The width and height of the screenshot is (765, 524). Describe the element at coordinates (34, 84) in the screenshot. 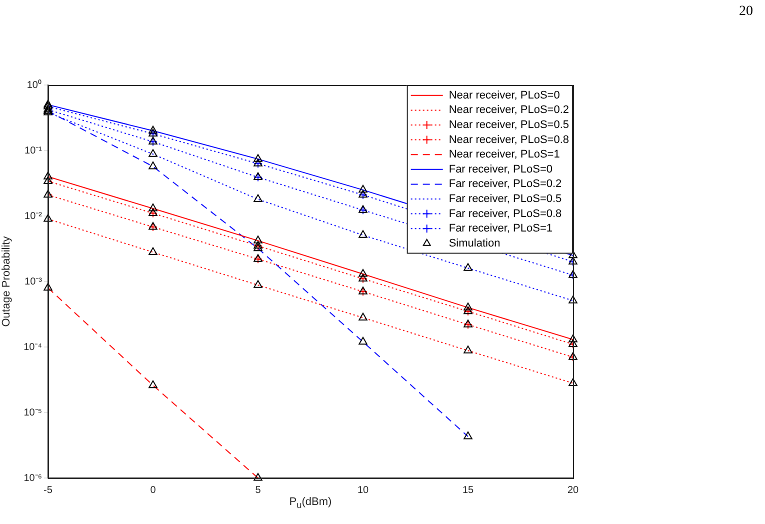

I see `y-tick-label: 10⁰` at that location.